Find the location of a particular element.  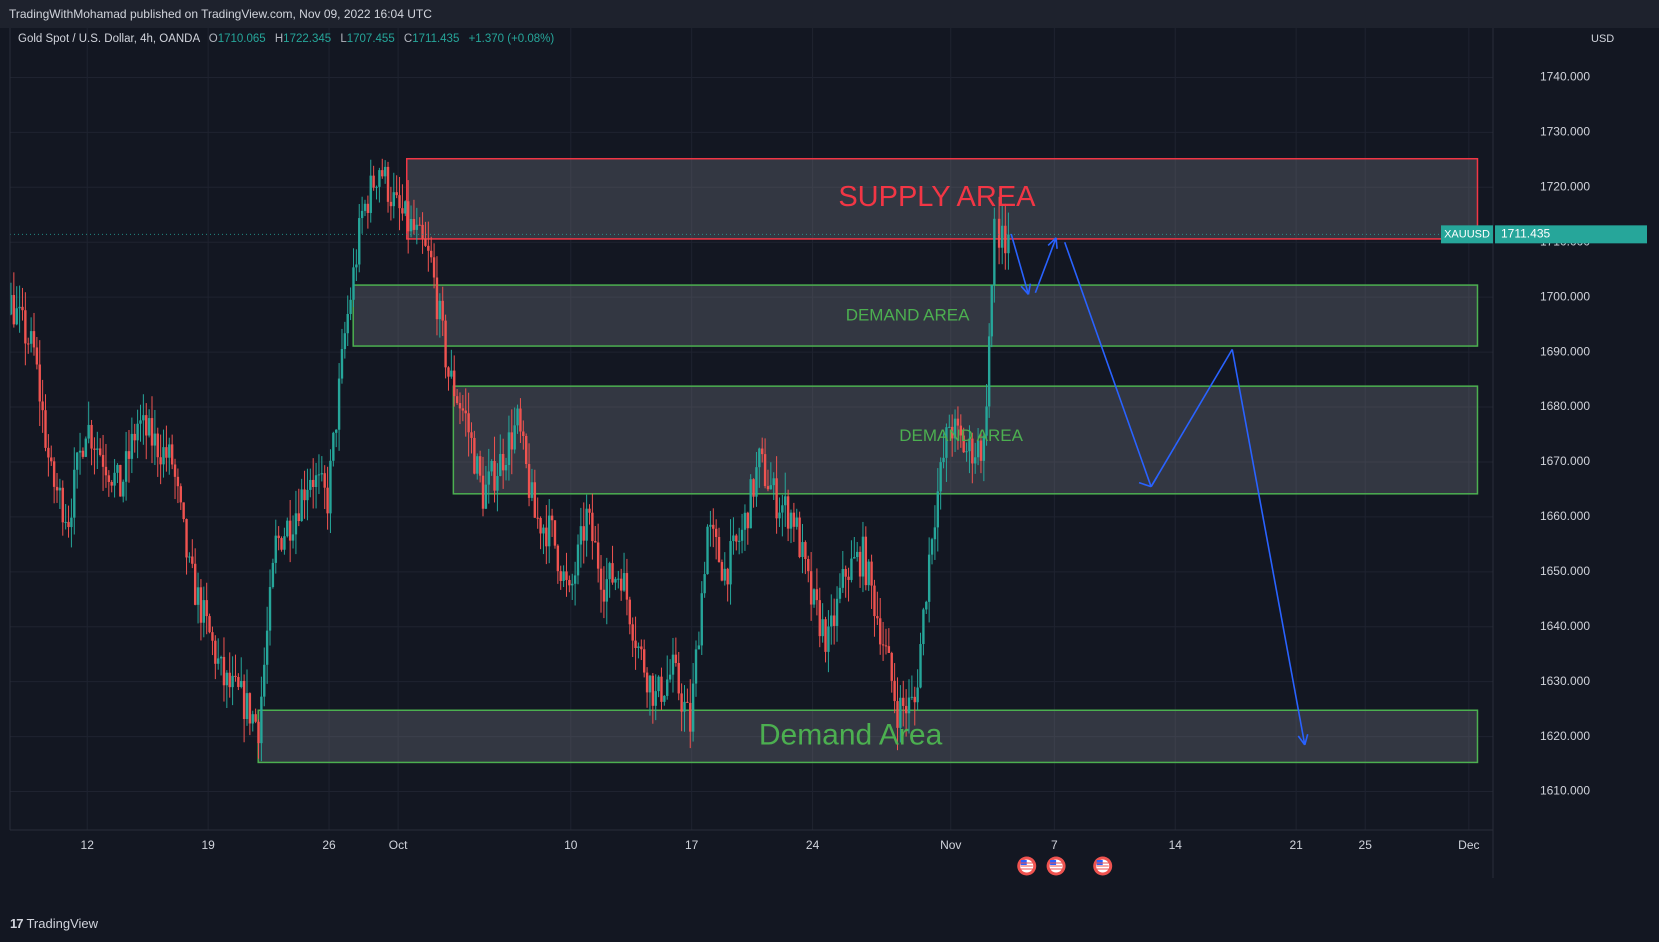

tradingview-brand: 17 TradingView is located at coordinates (54, 923).